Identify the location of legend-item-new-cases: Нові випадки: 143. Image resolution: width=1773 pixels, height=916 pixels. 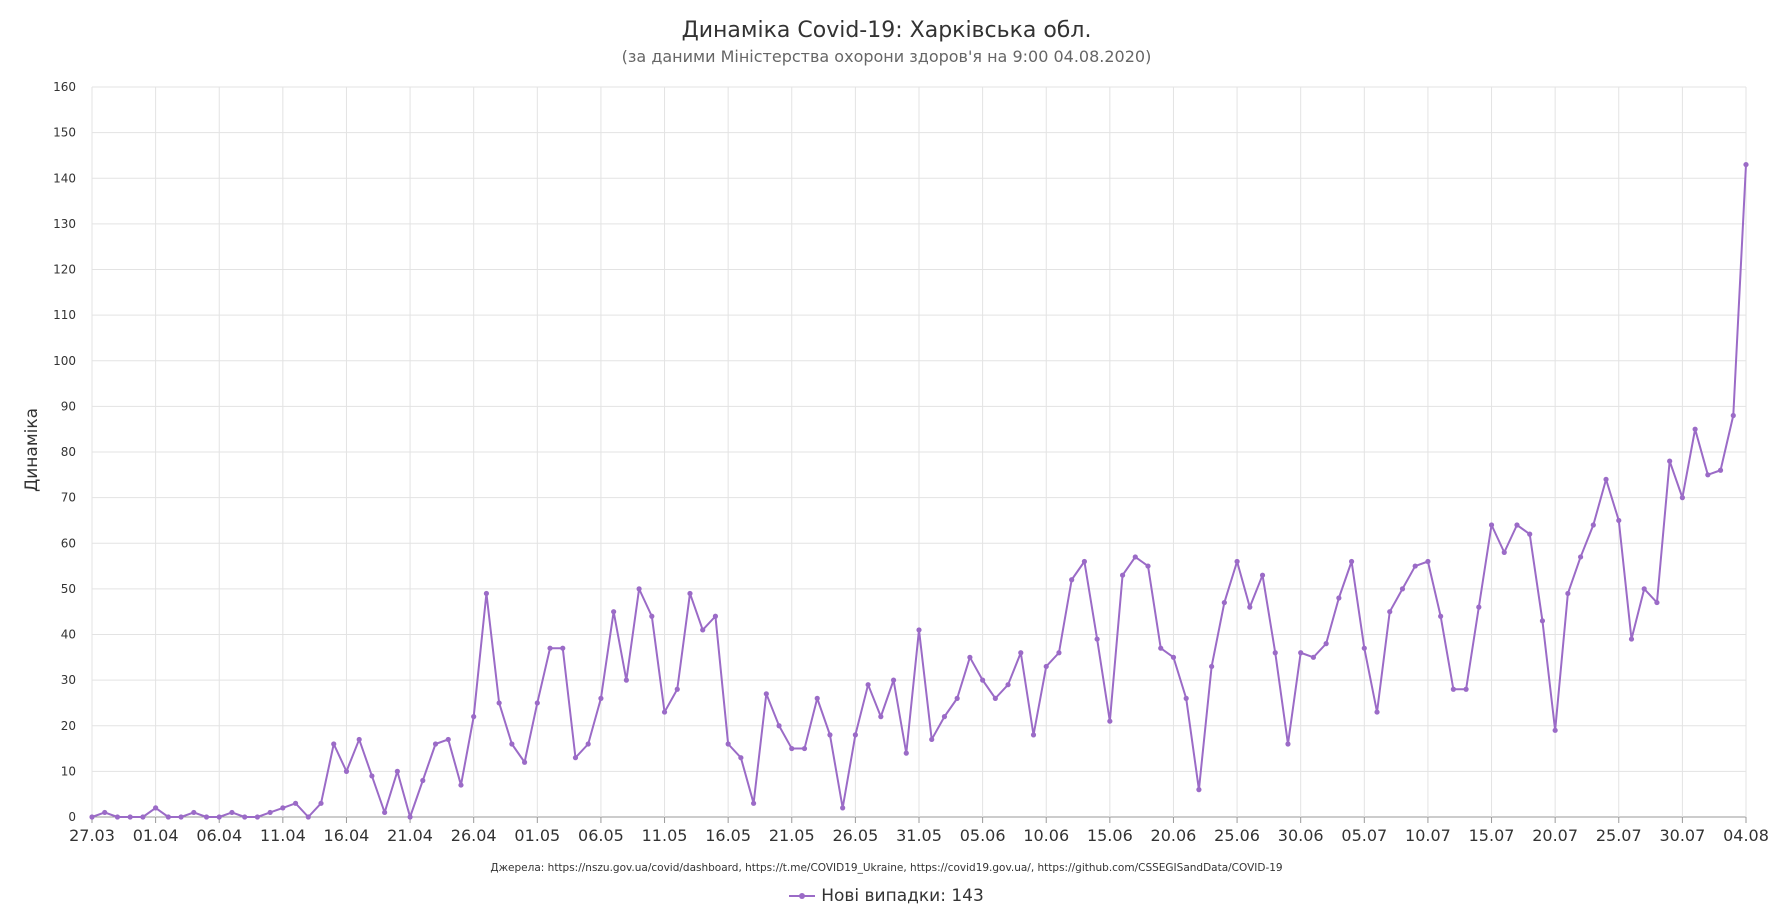
(886, 896).